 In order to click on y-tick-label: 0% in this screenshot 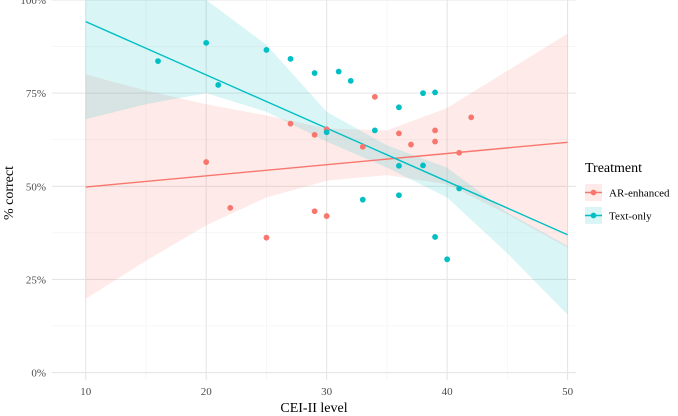, I will do `click(38, 374)`.